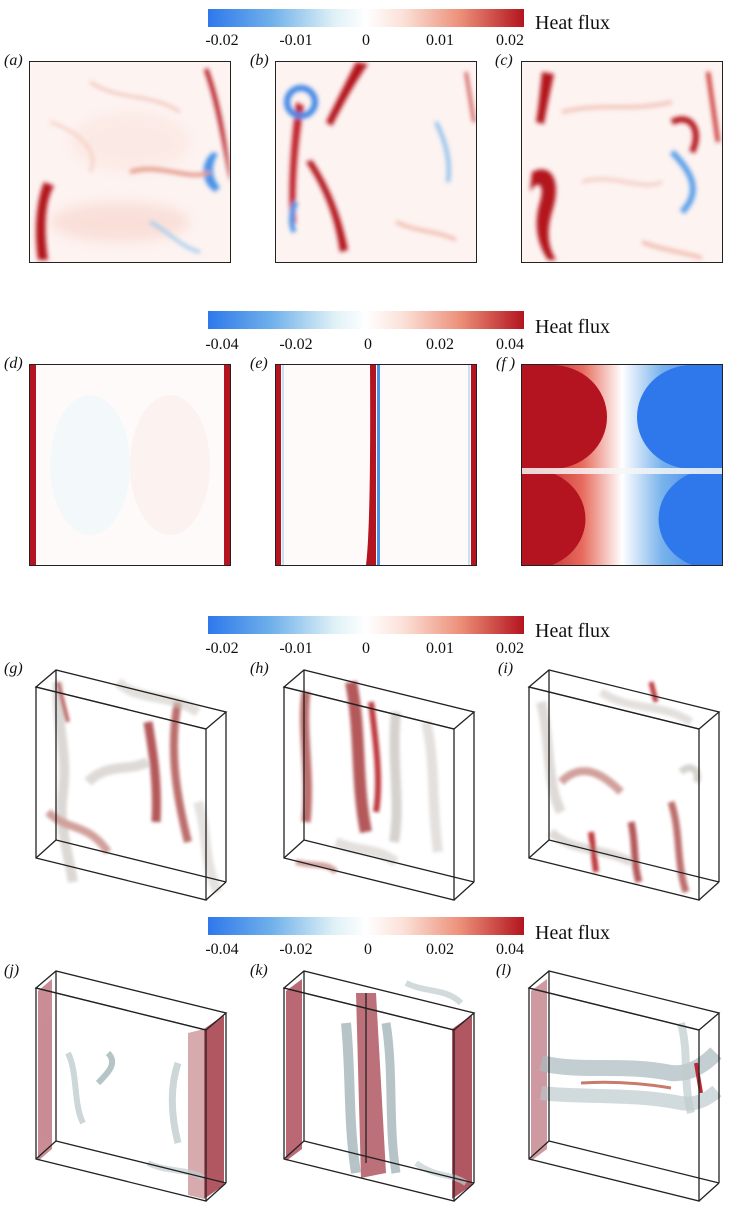 This screenshot has width=731, height=1206. I want to click on panel-j-3d-isosurface, so click(133, 1083).